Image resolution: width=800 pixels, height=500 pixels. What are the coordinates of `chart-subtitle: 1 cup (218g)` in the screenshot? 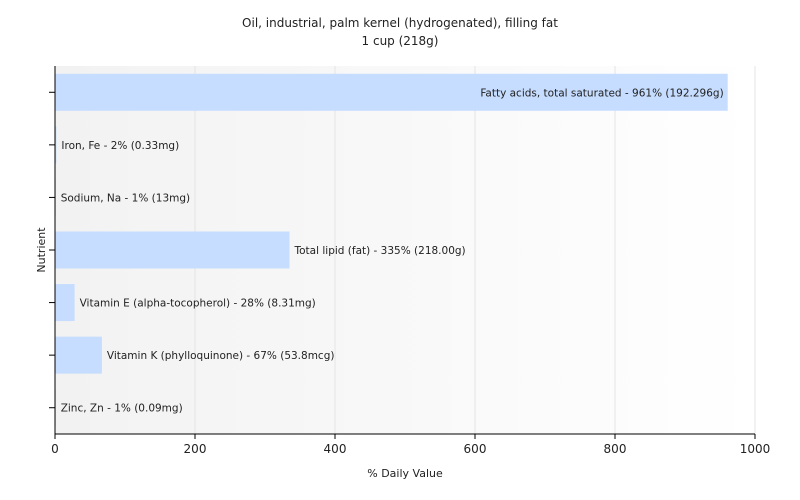 It's located at (400, 41).